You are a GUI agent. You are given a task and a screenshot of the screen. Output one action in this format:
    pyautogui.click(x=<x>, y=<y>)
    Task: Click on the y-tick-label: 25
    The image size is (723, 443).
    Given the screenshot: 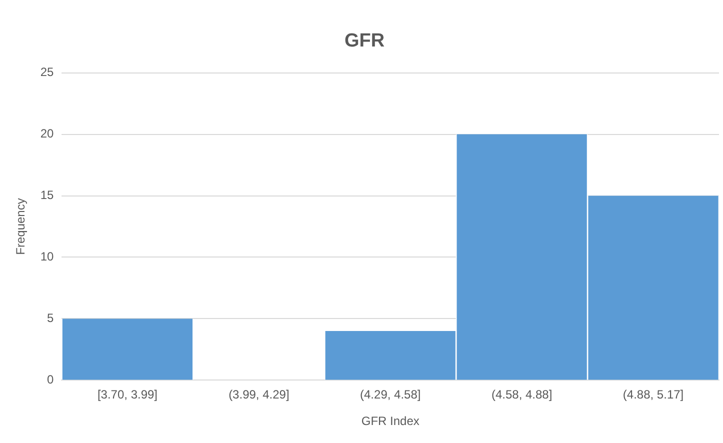 What is the action you would take?
    pyautogui.click(x=47, y=72)
    